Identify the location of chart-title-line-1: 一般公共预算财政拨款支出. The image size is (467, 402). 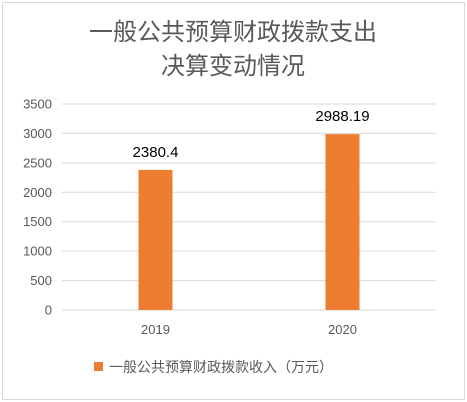
(233, 32).